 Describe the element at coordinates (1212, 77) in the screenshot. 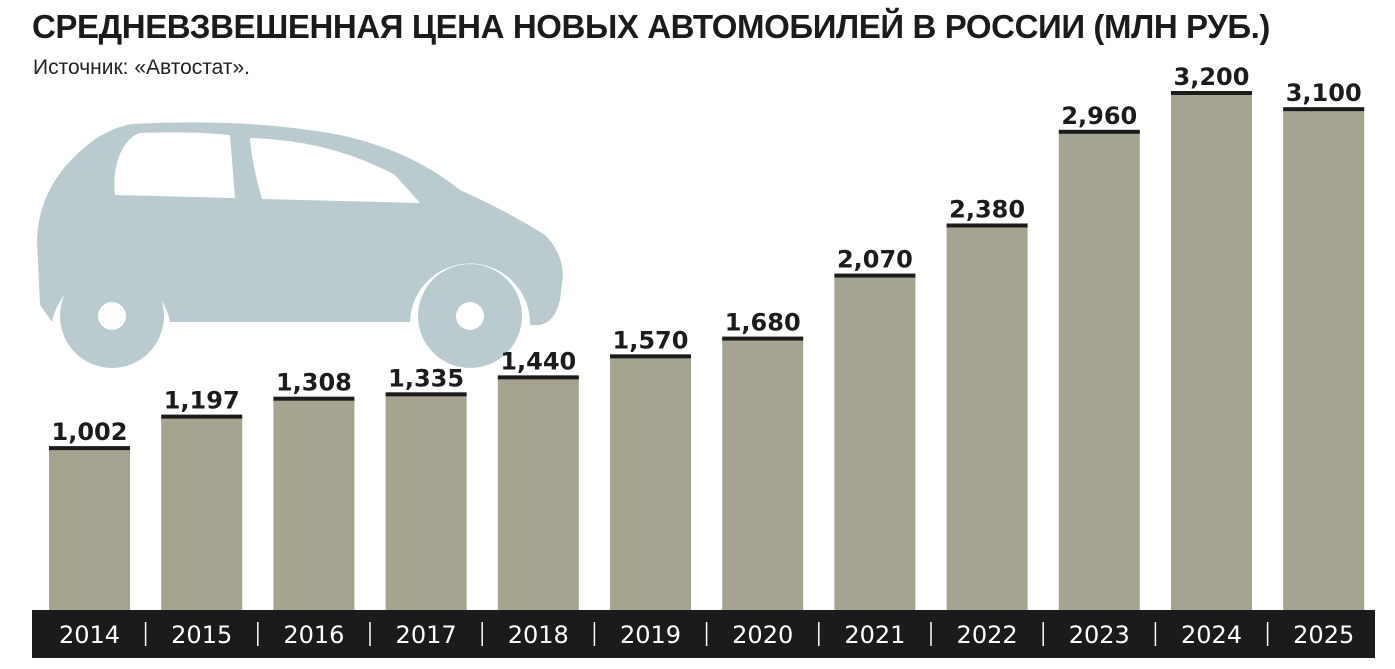

I see `data-label: 3,200` at that location.